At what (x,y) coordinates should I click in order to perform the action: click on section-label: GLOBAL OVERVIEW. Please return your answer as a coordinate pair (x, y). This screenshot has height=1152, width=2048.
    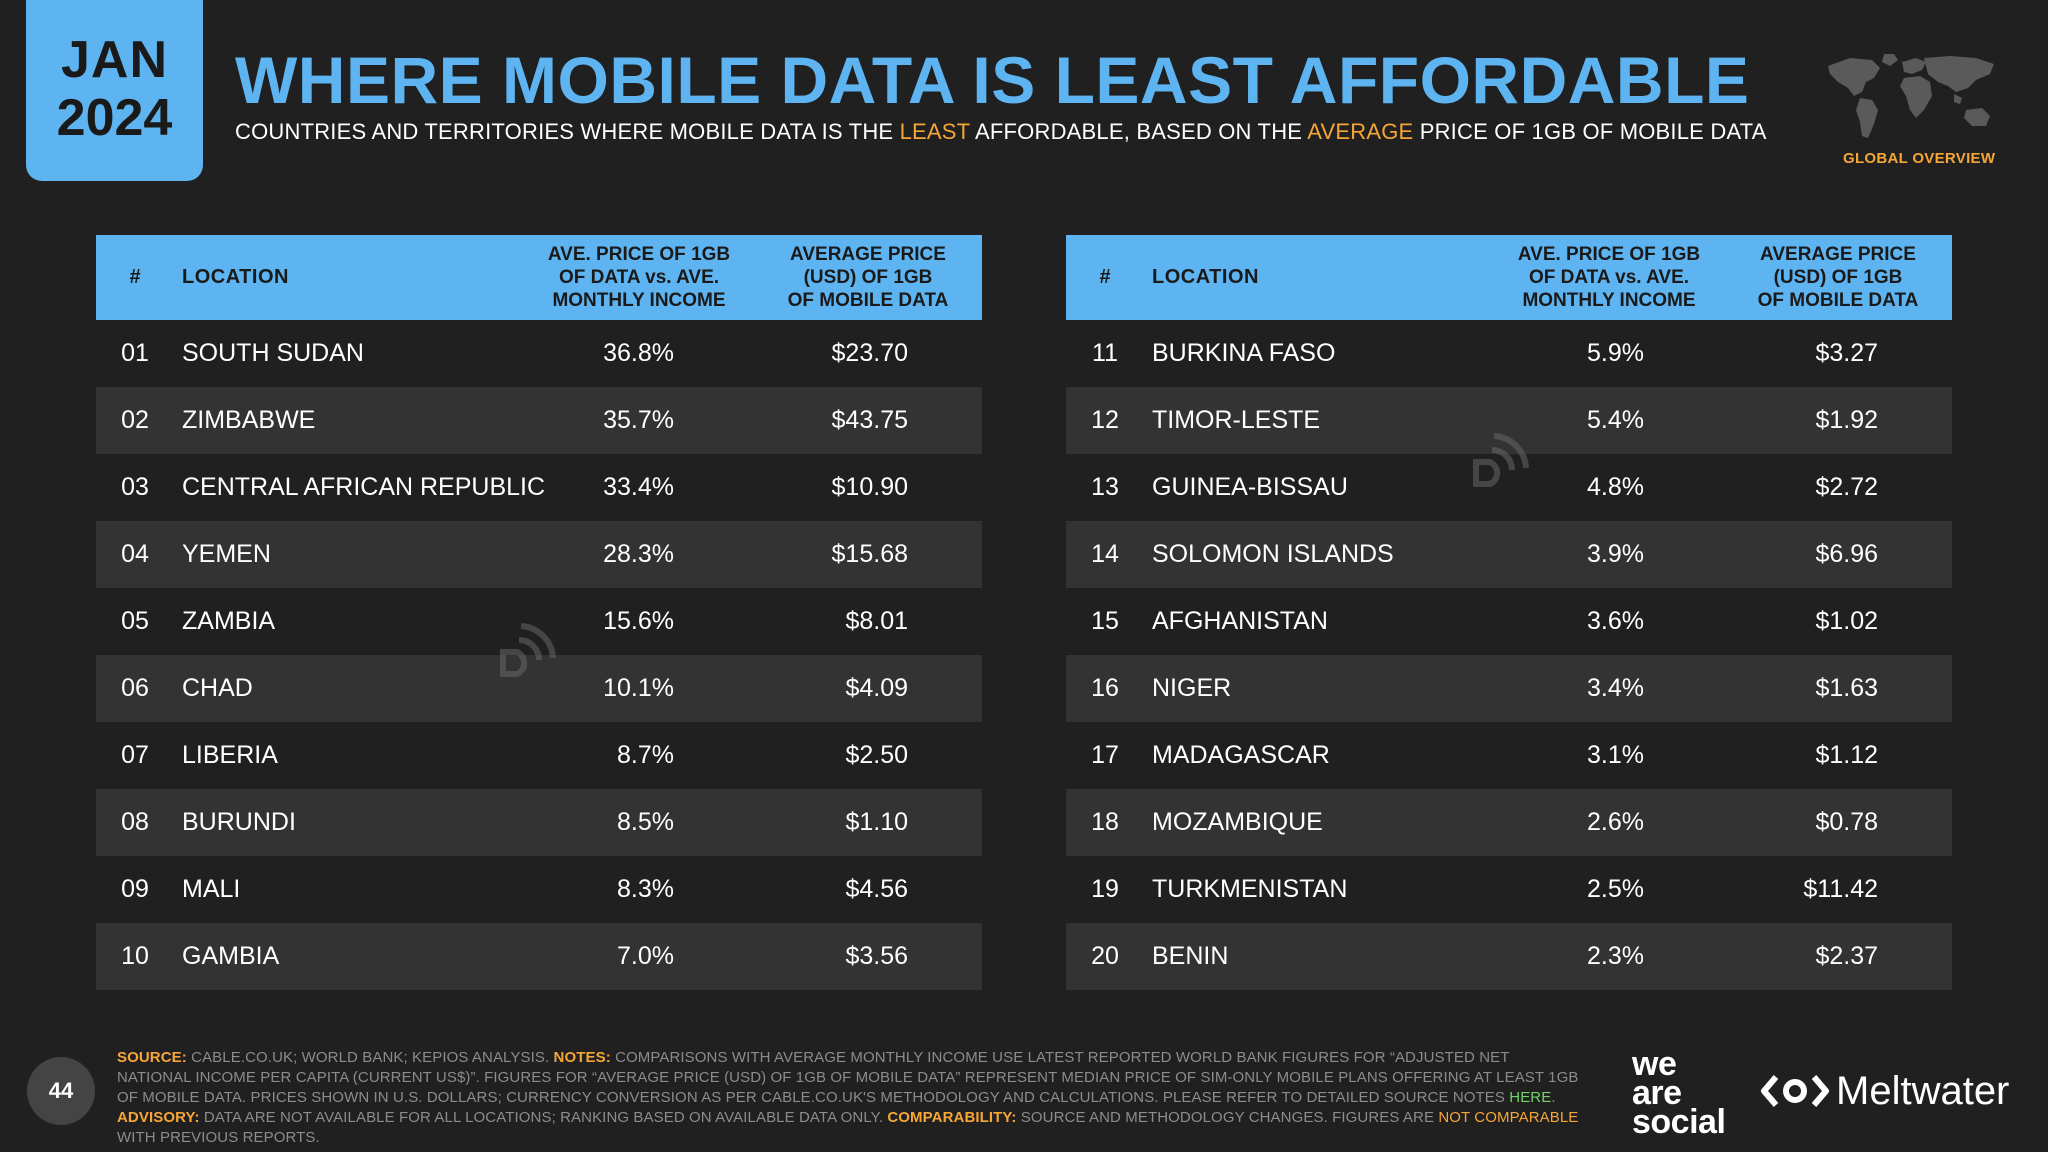
    Looking at the image, I should click on (1919, 158).